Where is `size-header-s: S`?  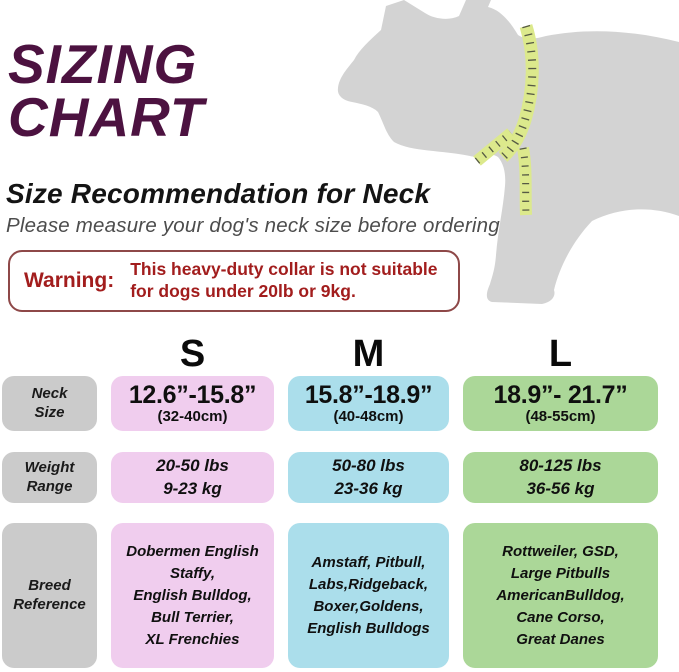 size-header-s: S is located at coordinates (192, 354).